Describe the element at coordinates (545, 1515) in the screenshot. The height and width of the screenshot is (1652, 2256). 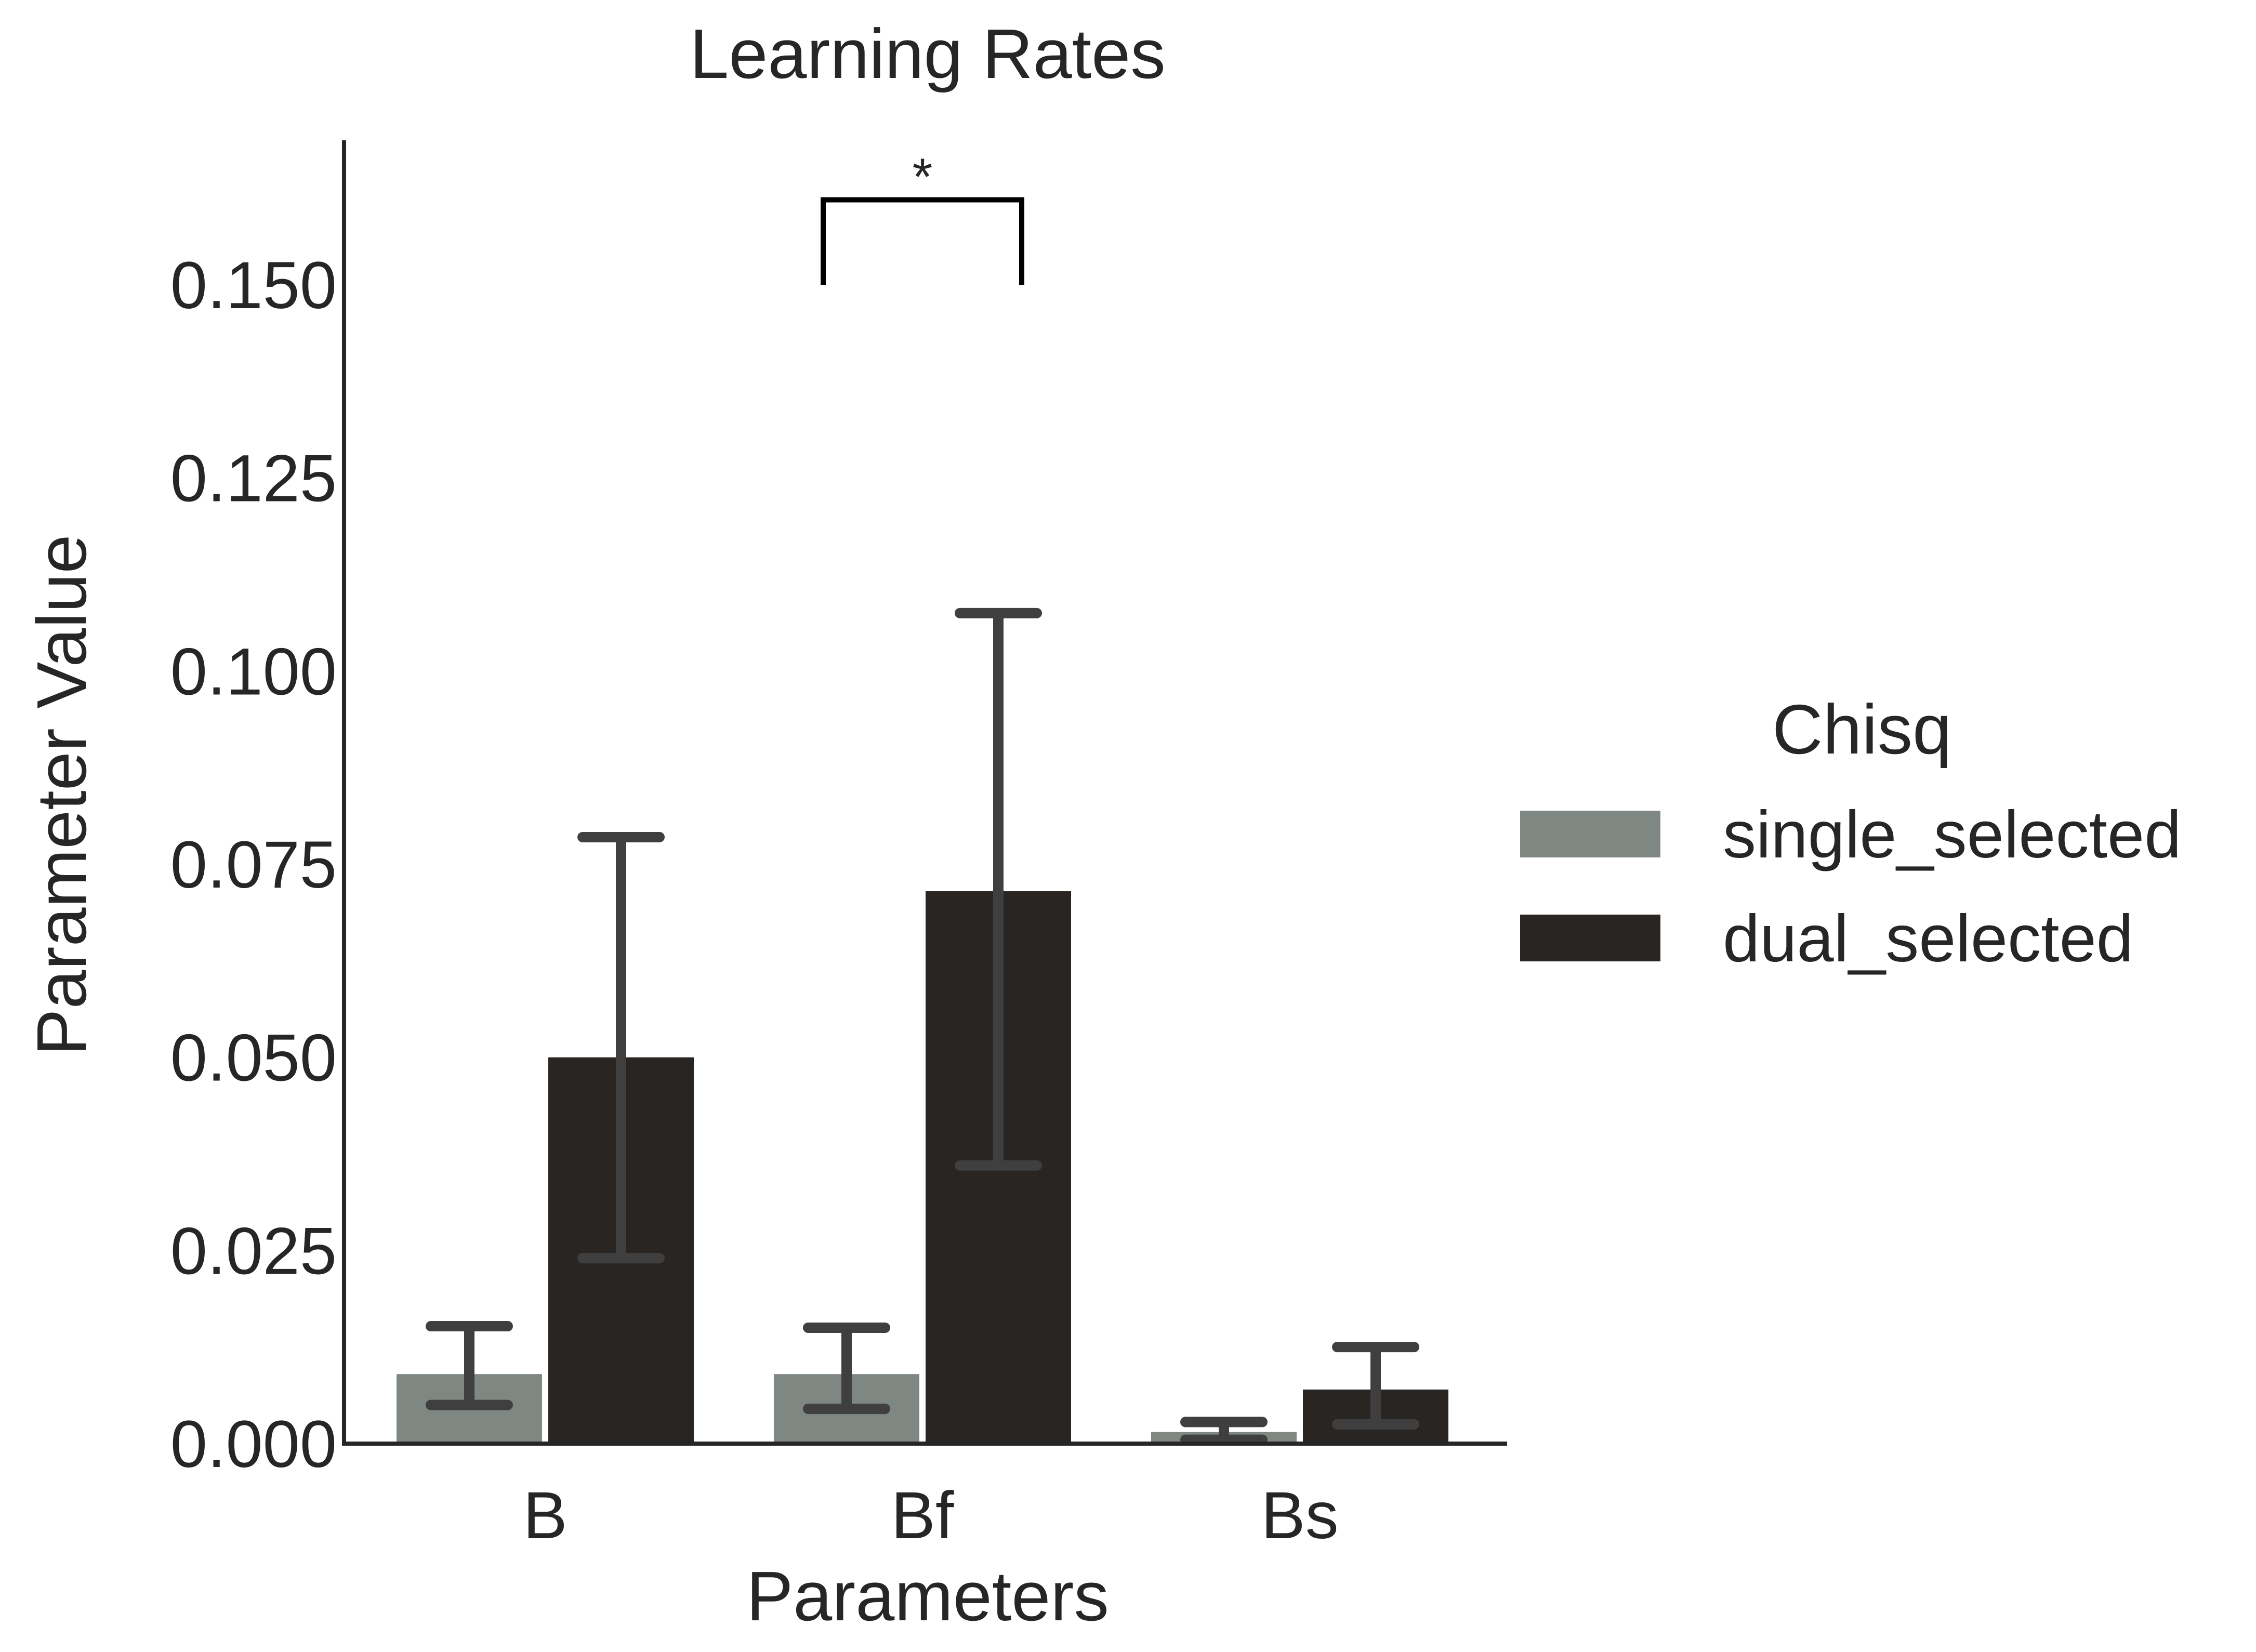
I see `x-tick-label: B` at that location.